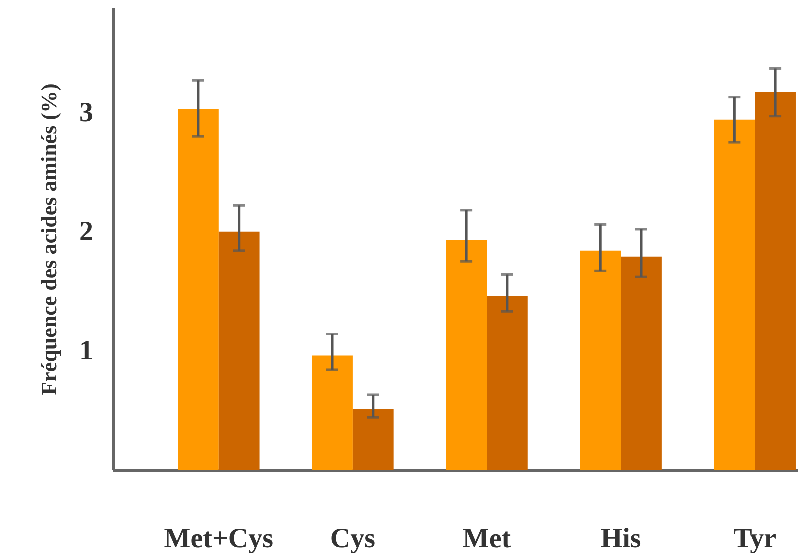 Image resolution: width=798 pixels, height=560 pixels. Describe the element at coordinates (621, 539) in the screenshot. I see `x-tick-label: His` at that location.